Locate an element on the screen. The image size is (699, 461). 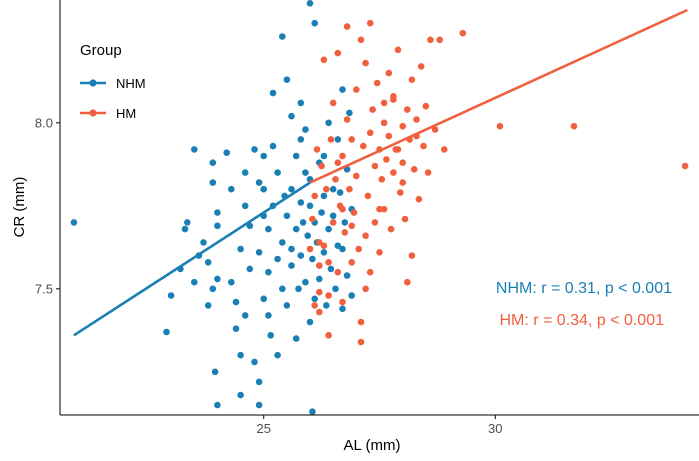
legend-swatch-hm-dot is located at coordinates (93, 113).